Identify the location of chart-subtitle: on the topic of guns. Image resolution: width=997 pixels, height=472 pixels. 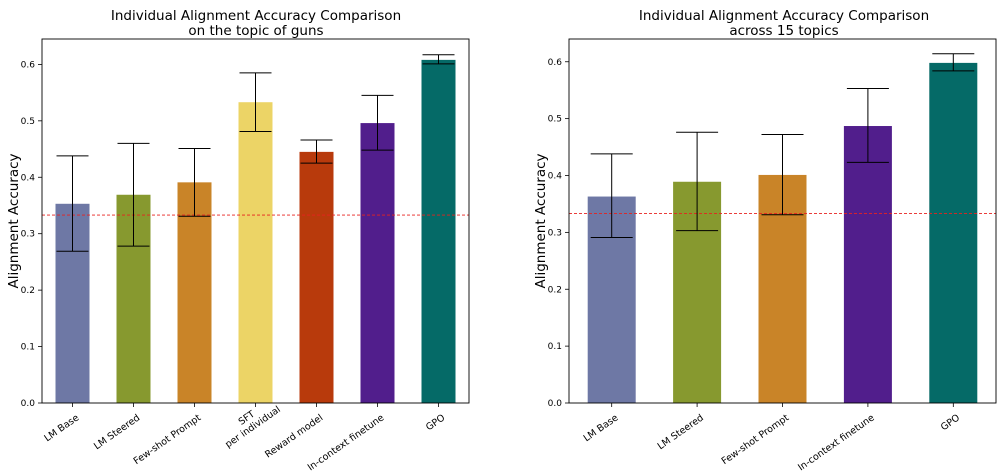
(255, 31).